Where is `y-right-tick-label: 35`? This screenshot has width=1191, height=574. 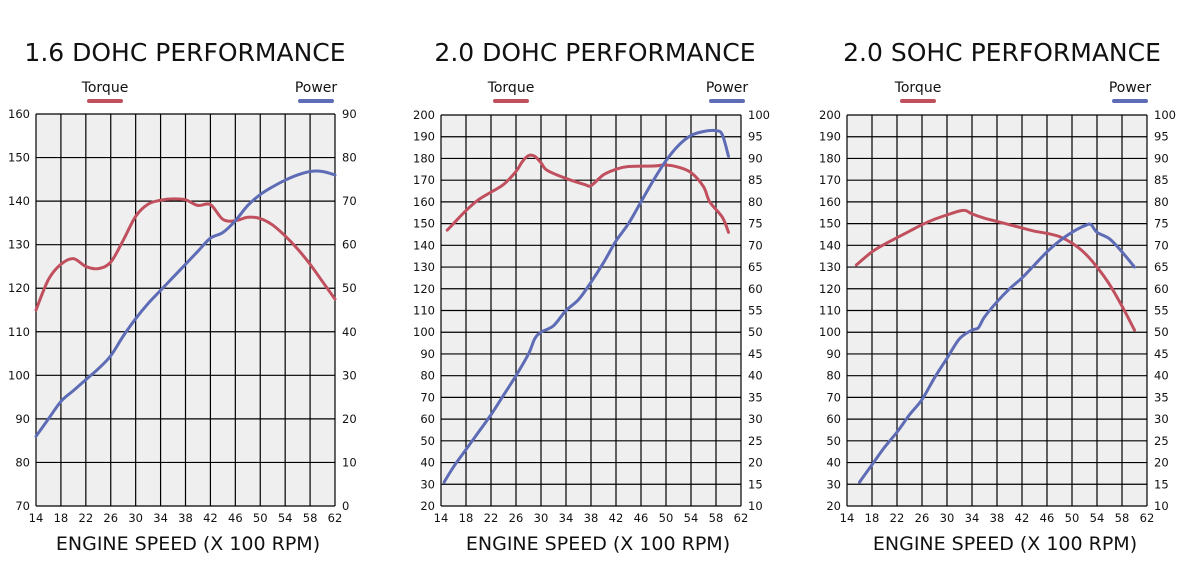 y-right-tick-label: 35 is located at coordinates (1161, 397).